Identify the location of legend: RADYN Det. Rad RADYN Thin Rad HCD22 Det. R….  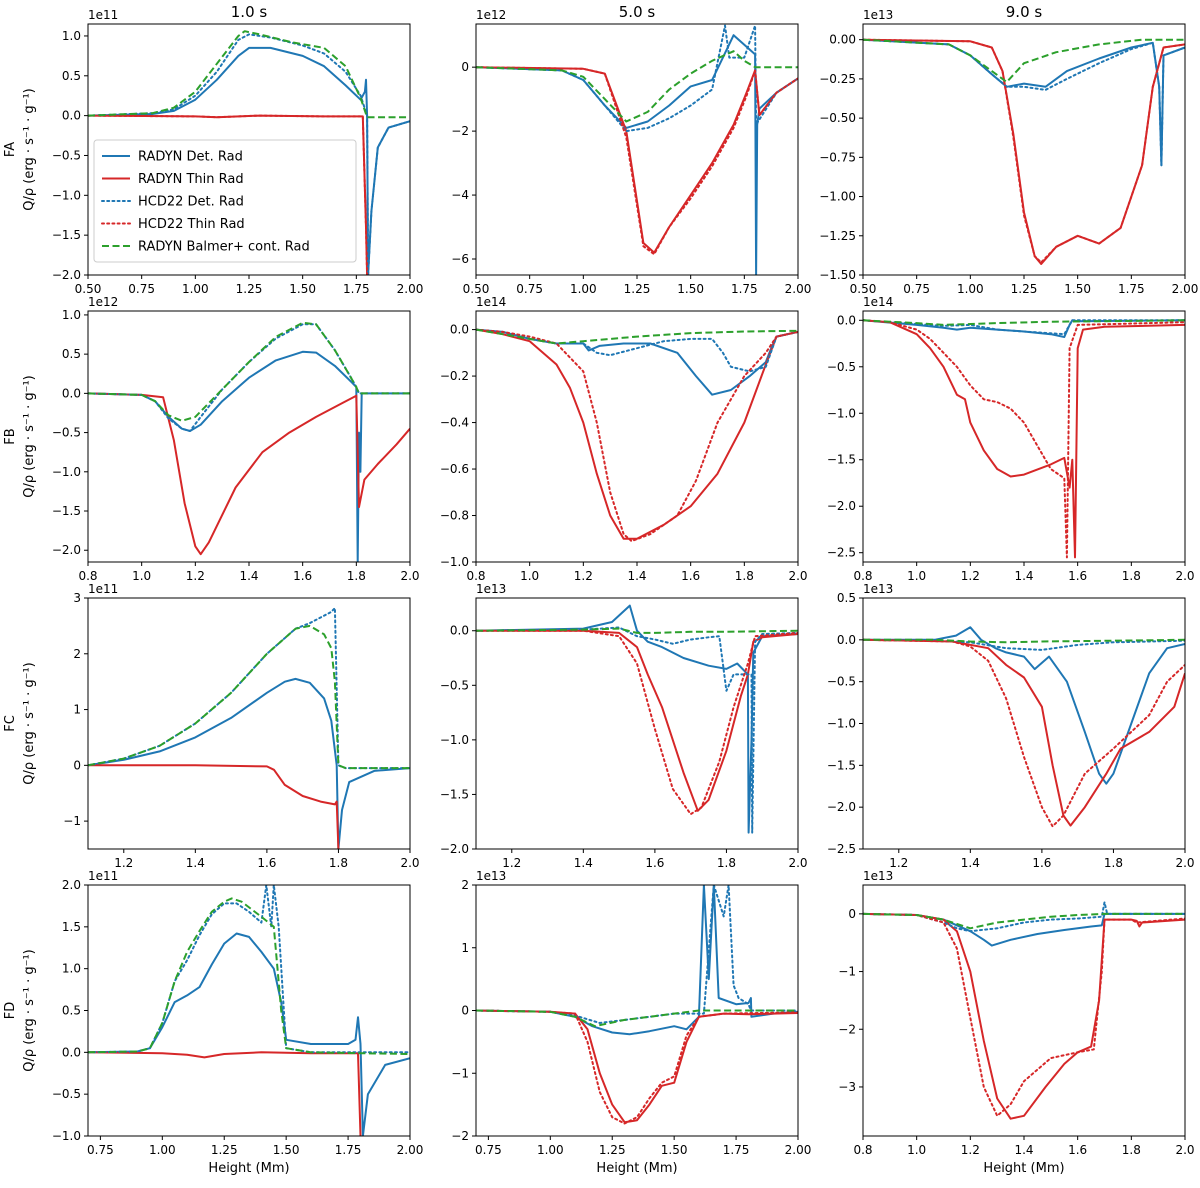
(225, 201).